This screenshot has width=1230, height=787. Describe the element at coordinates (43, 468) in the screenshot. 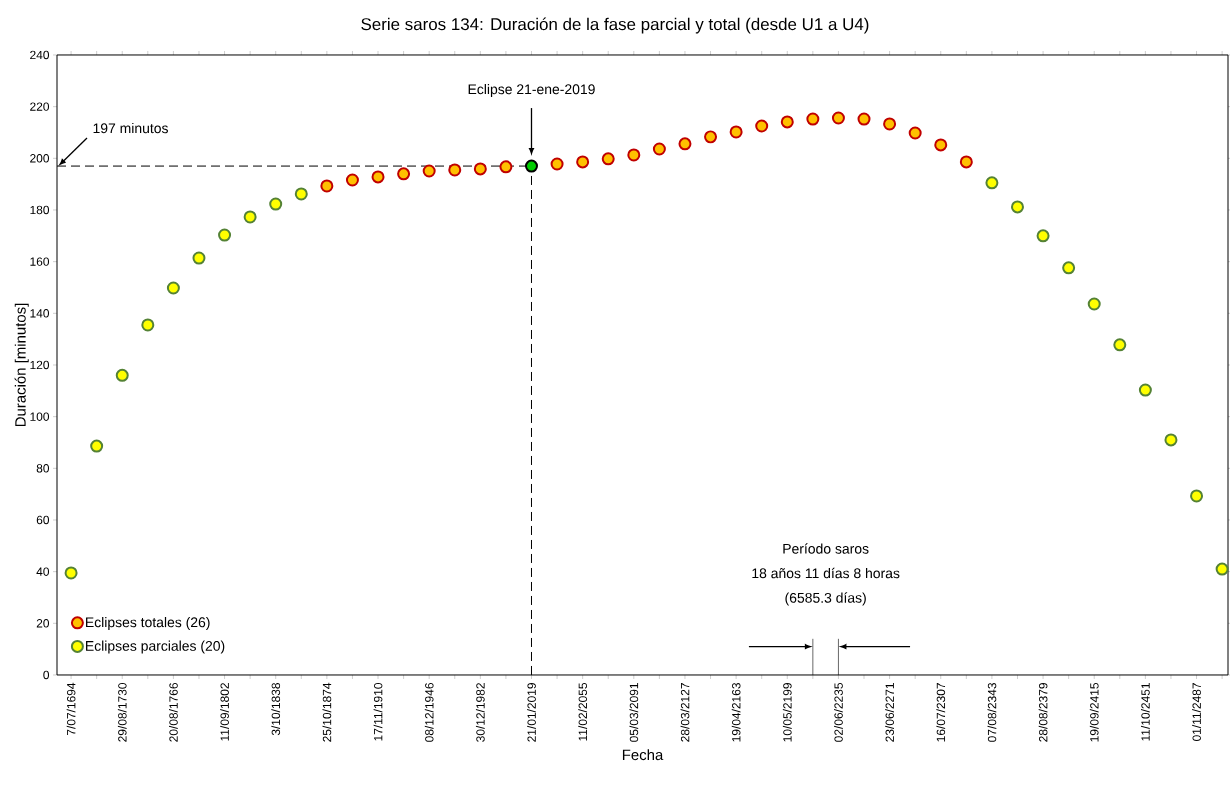

I see `y-tick-label: 80` at that location.